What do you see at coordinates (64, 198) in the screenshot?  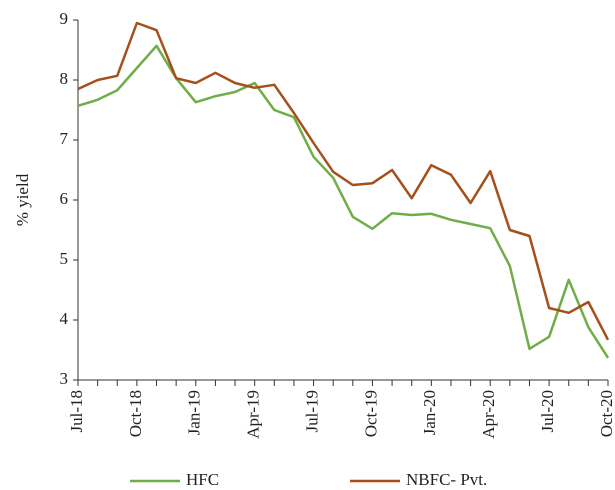 I see `y-tick-label: 6` at bounding box center [64, 198].